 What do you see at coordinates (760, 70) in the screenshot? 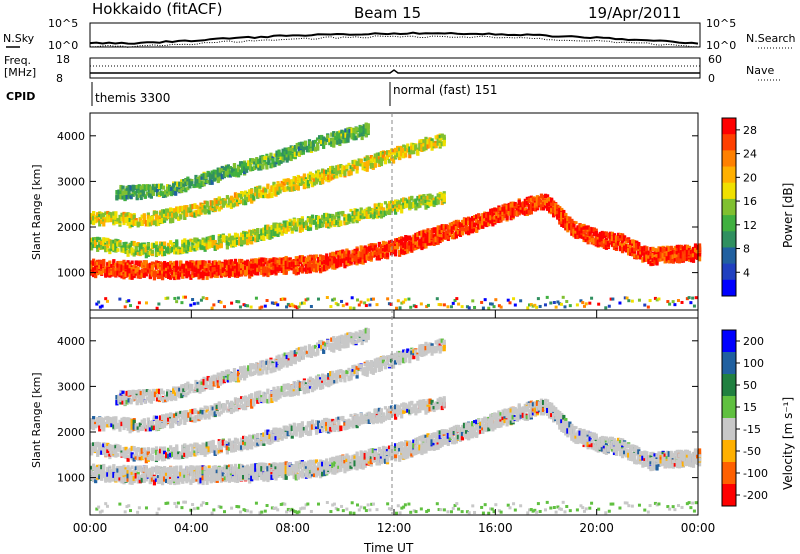
I see `nave-label: Nave` at bounding box center [760, 70].